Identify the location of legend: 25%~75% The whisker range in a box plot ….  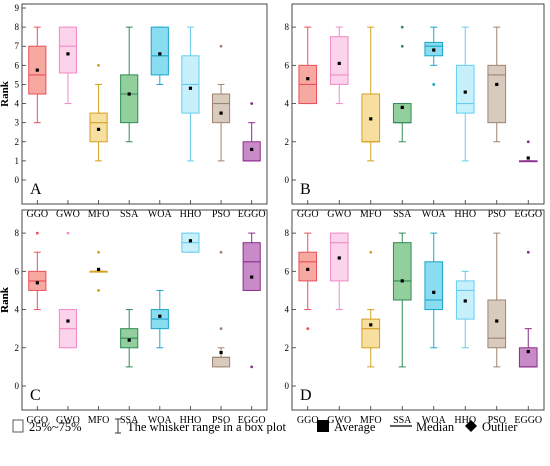
(265, 426).